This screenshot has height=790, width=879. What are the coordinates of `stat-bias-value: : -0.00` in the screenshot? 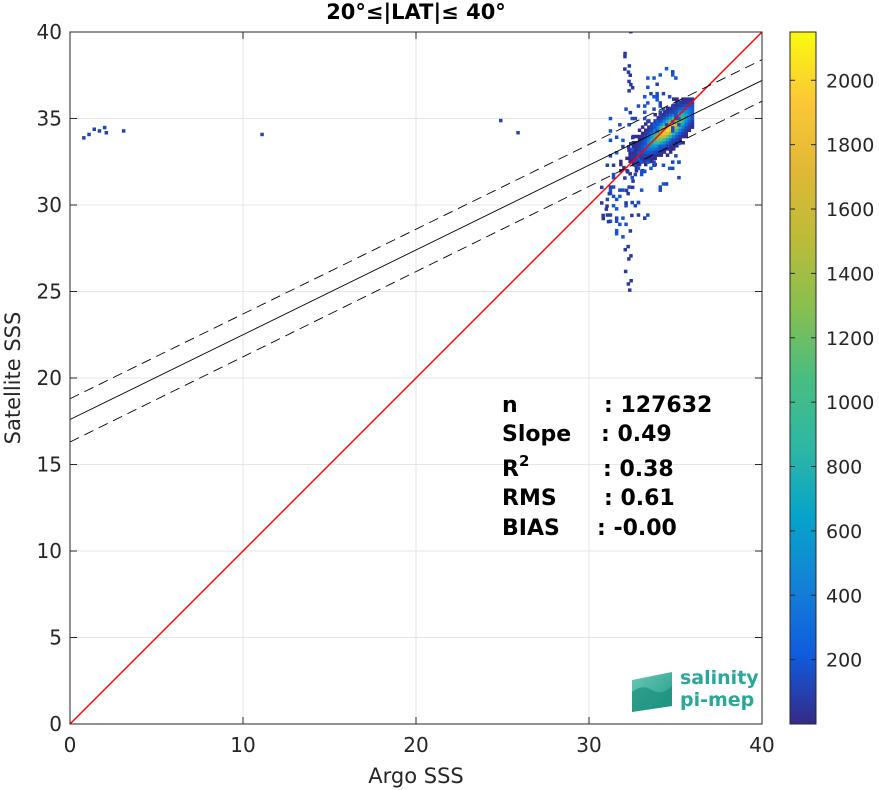 It's located at (637, 528).